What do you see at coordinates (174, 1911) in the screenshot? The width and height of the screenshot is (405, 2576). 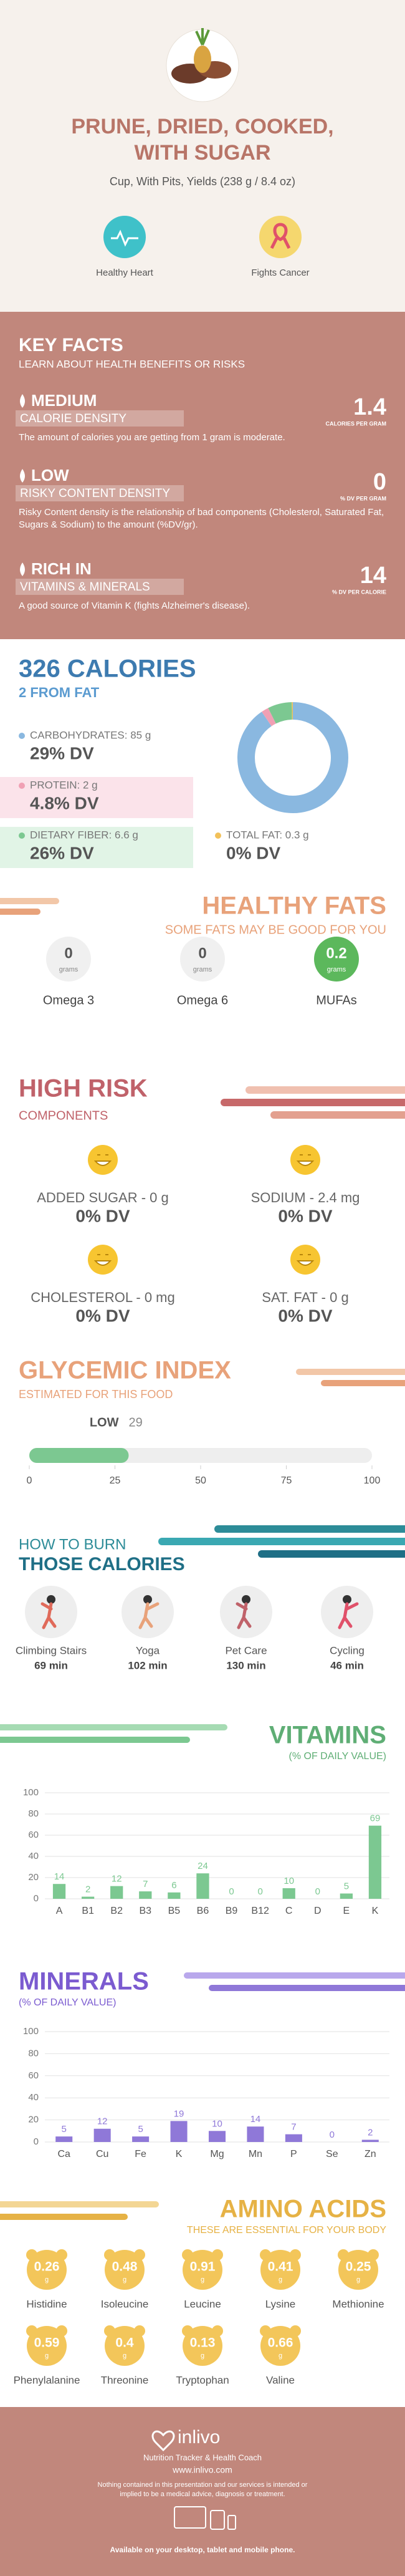 I see `x-tick-label: B5` at bounding box center [174, 1911].